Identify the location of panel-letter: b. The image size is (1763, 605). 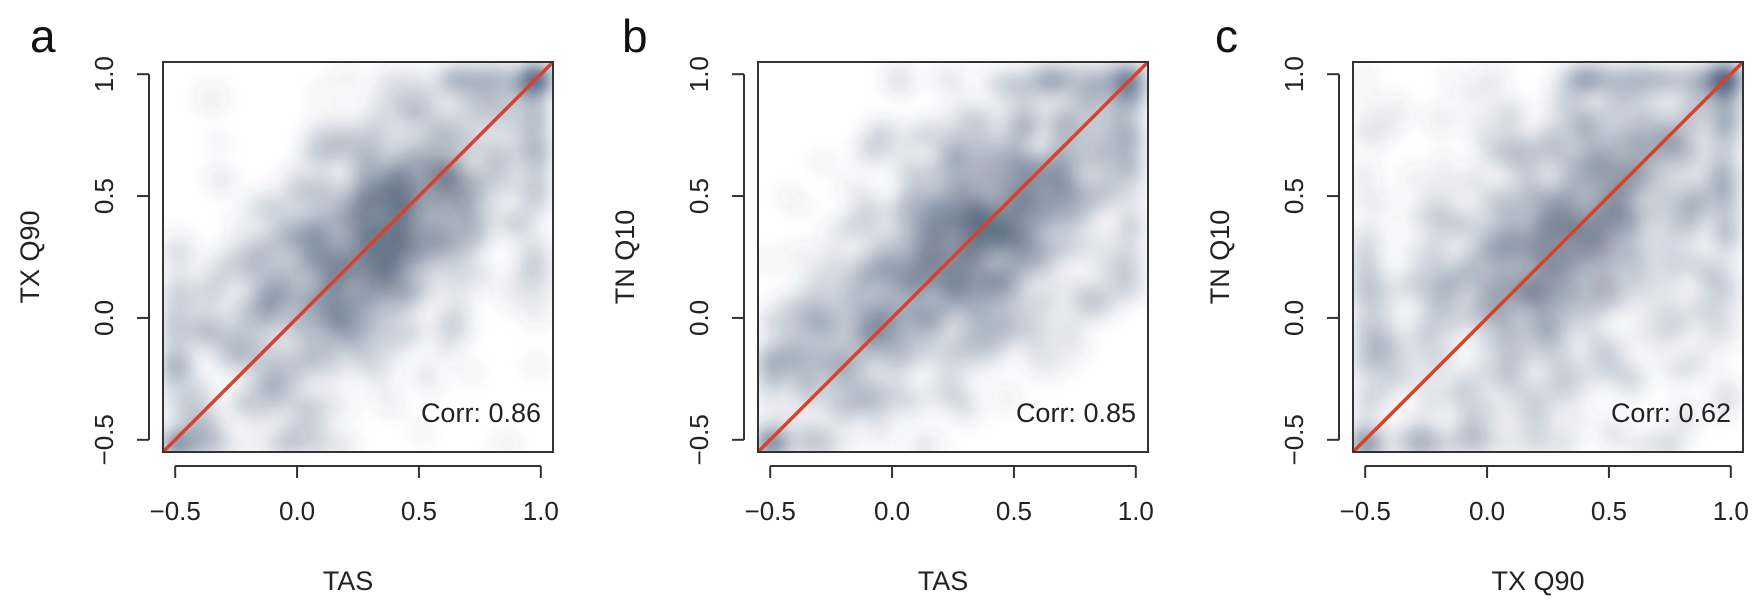
(635, 36).